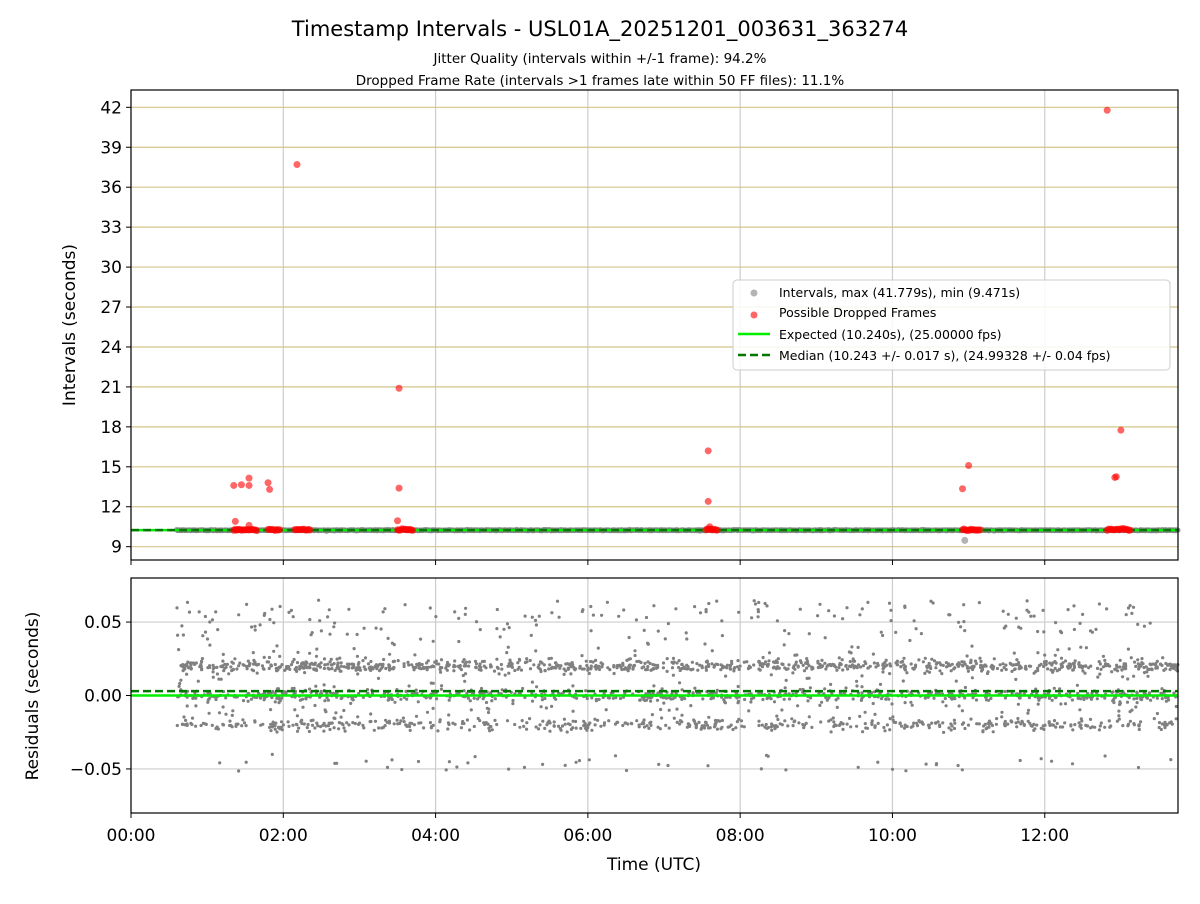 The image size is (1200, 904). I want to click on y-tick-label: 21, so click(111, 388).